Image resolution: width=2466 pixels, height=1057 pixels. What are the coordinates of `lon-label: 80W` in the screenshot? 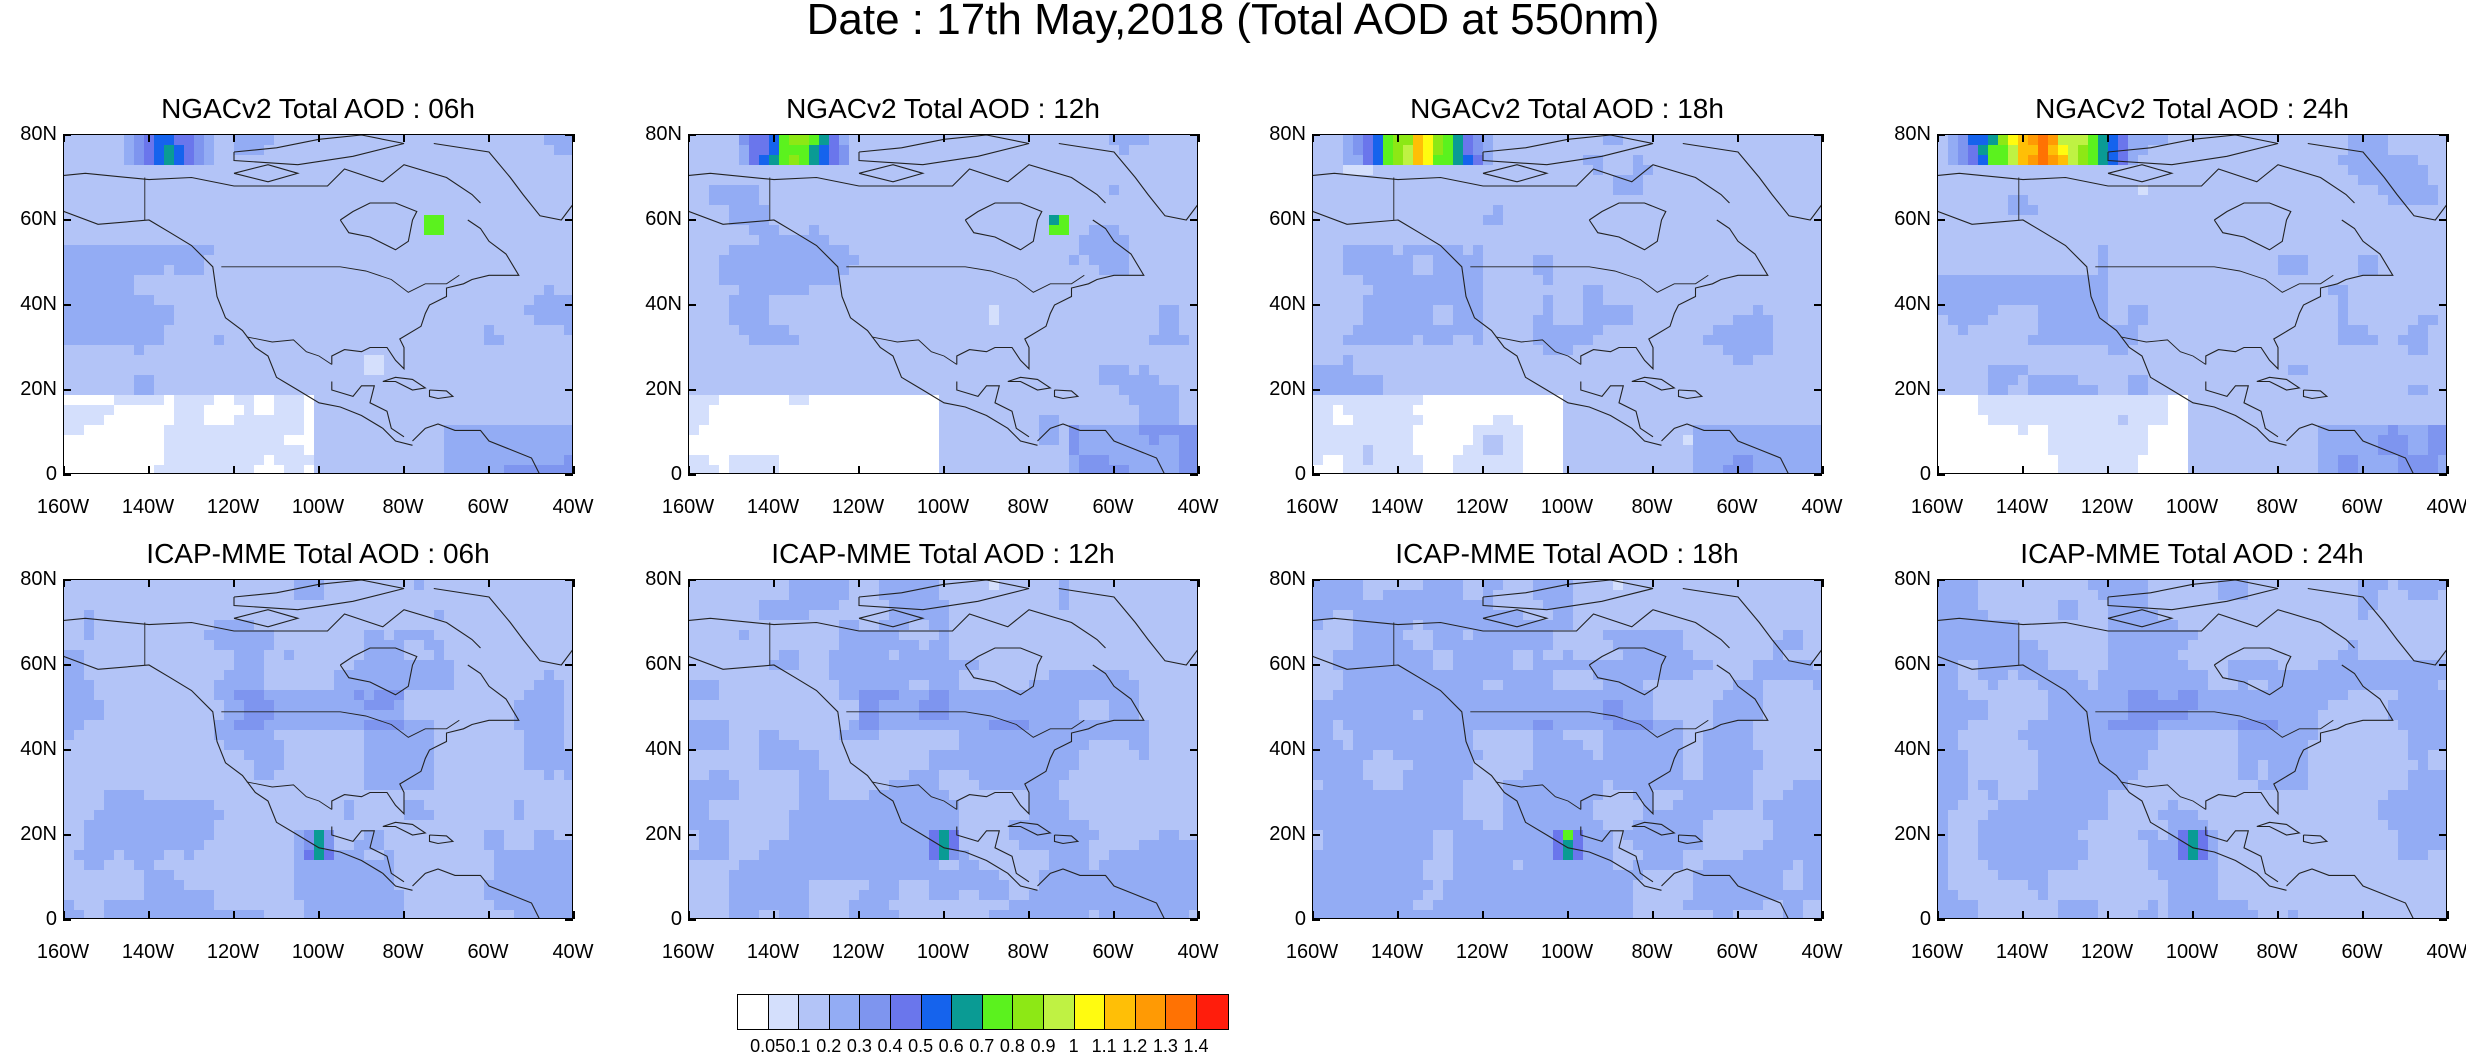 It's located at (403, 507).